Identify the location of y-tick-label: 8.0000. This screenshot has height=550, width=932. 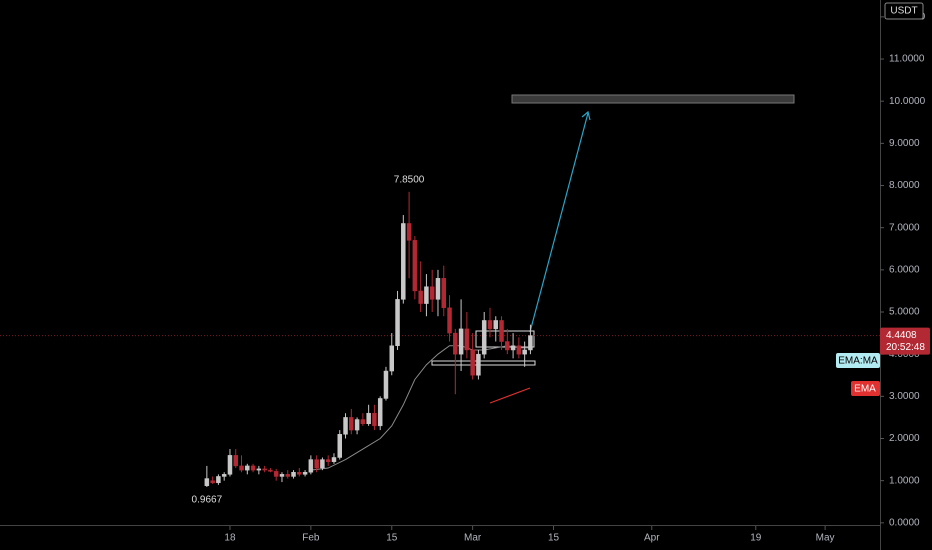
(904, 185).